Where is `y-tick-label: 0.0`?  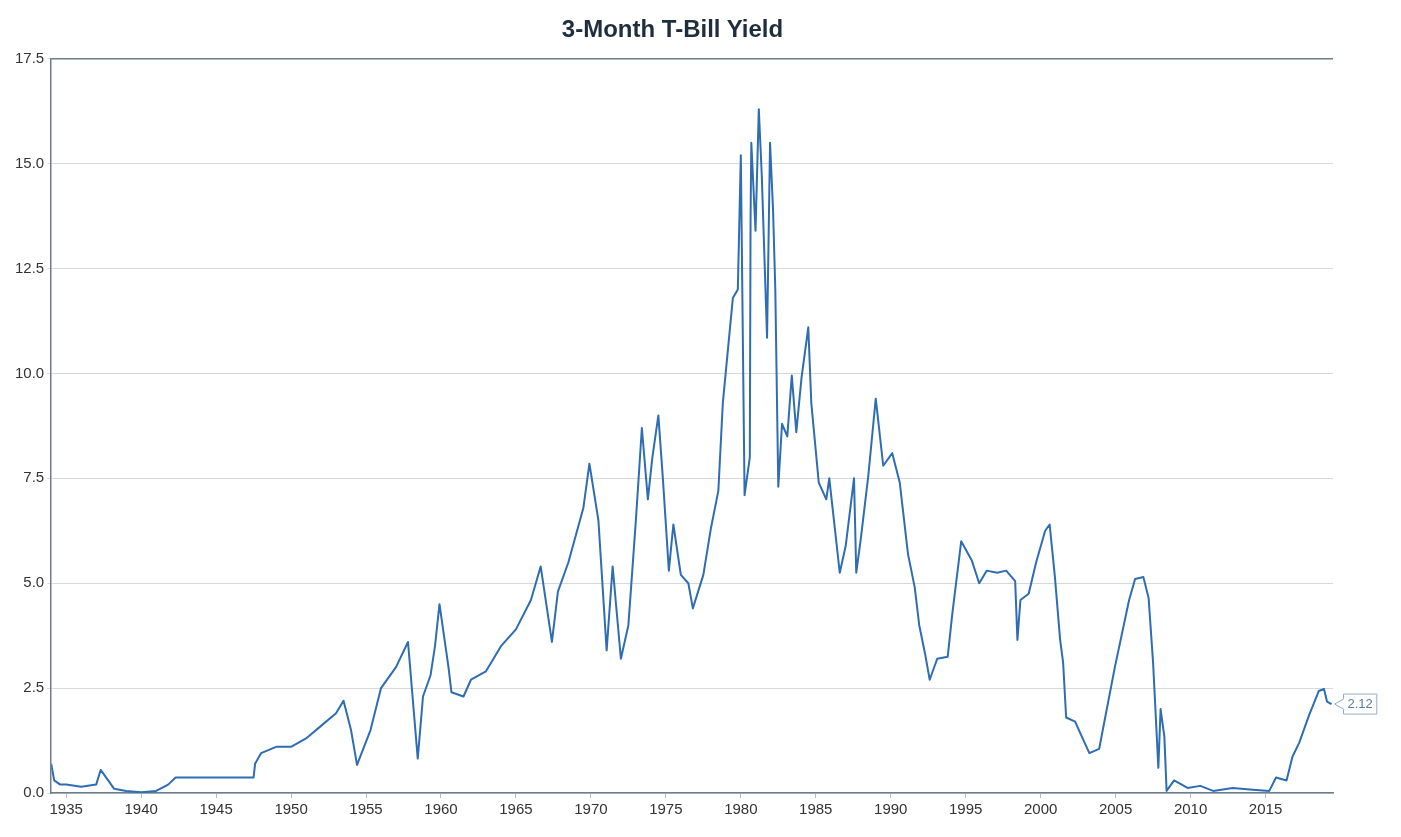 y-tick-label: 0.0 is located at coordinates (34, 792).